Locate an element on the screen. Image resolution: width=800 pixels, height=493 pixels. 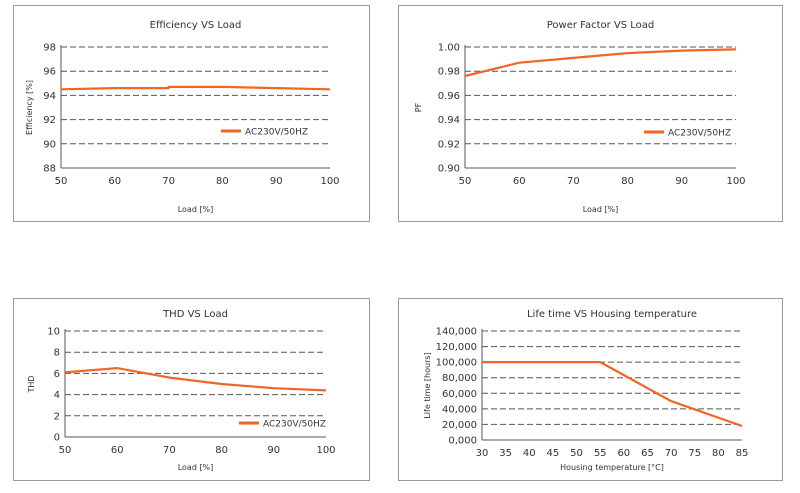
y-tick-label: 40,000 is located at coordinates (459, 409).